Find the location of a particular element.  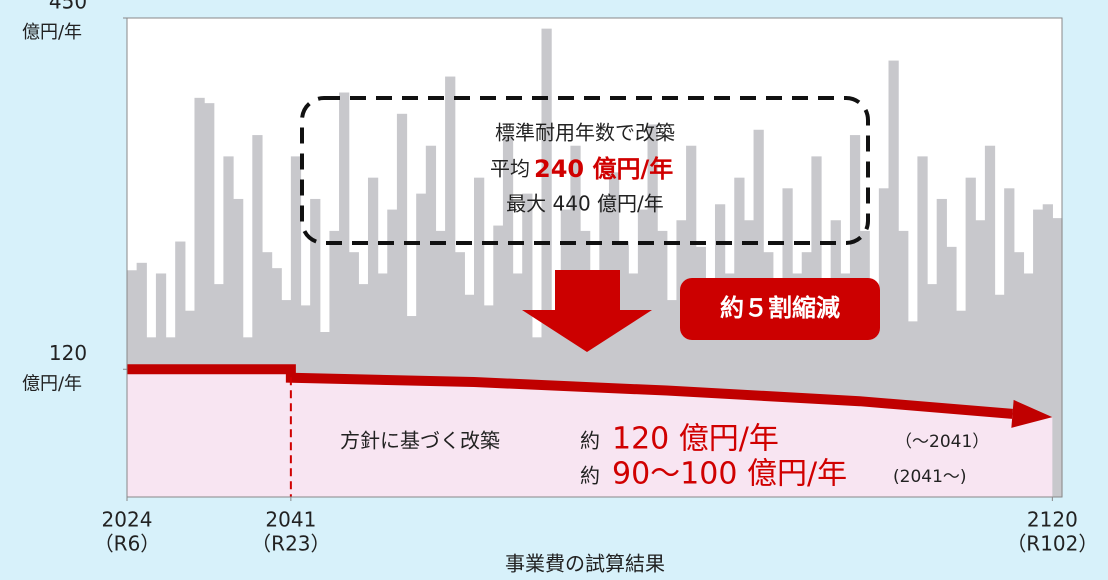

x-tick-label: 2041 is located at coordinates (290, 520).